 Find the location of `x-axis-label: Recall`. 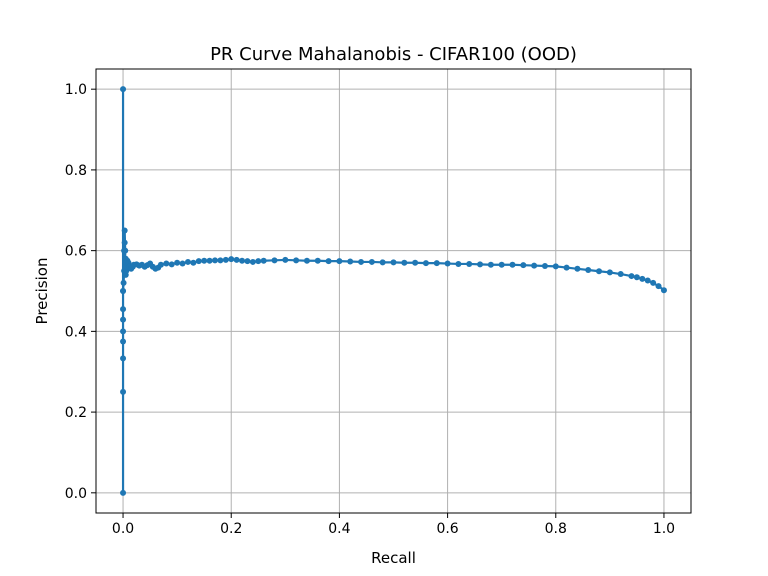

x-axis-label: Recall is located at coordinates (393, 558).